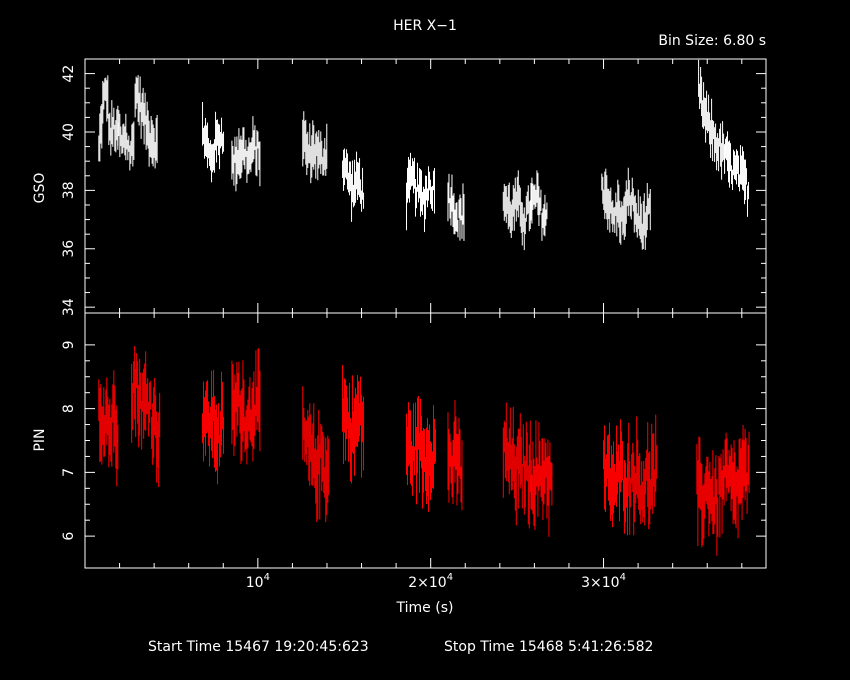 Image resolution: width=850 pixels, height=680 pixels. Describe the element at coordinates (69, 408) in the screenshot. I see `pin-ytick-label: 8` at that location.